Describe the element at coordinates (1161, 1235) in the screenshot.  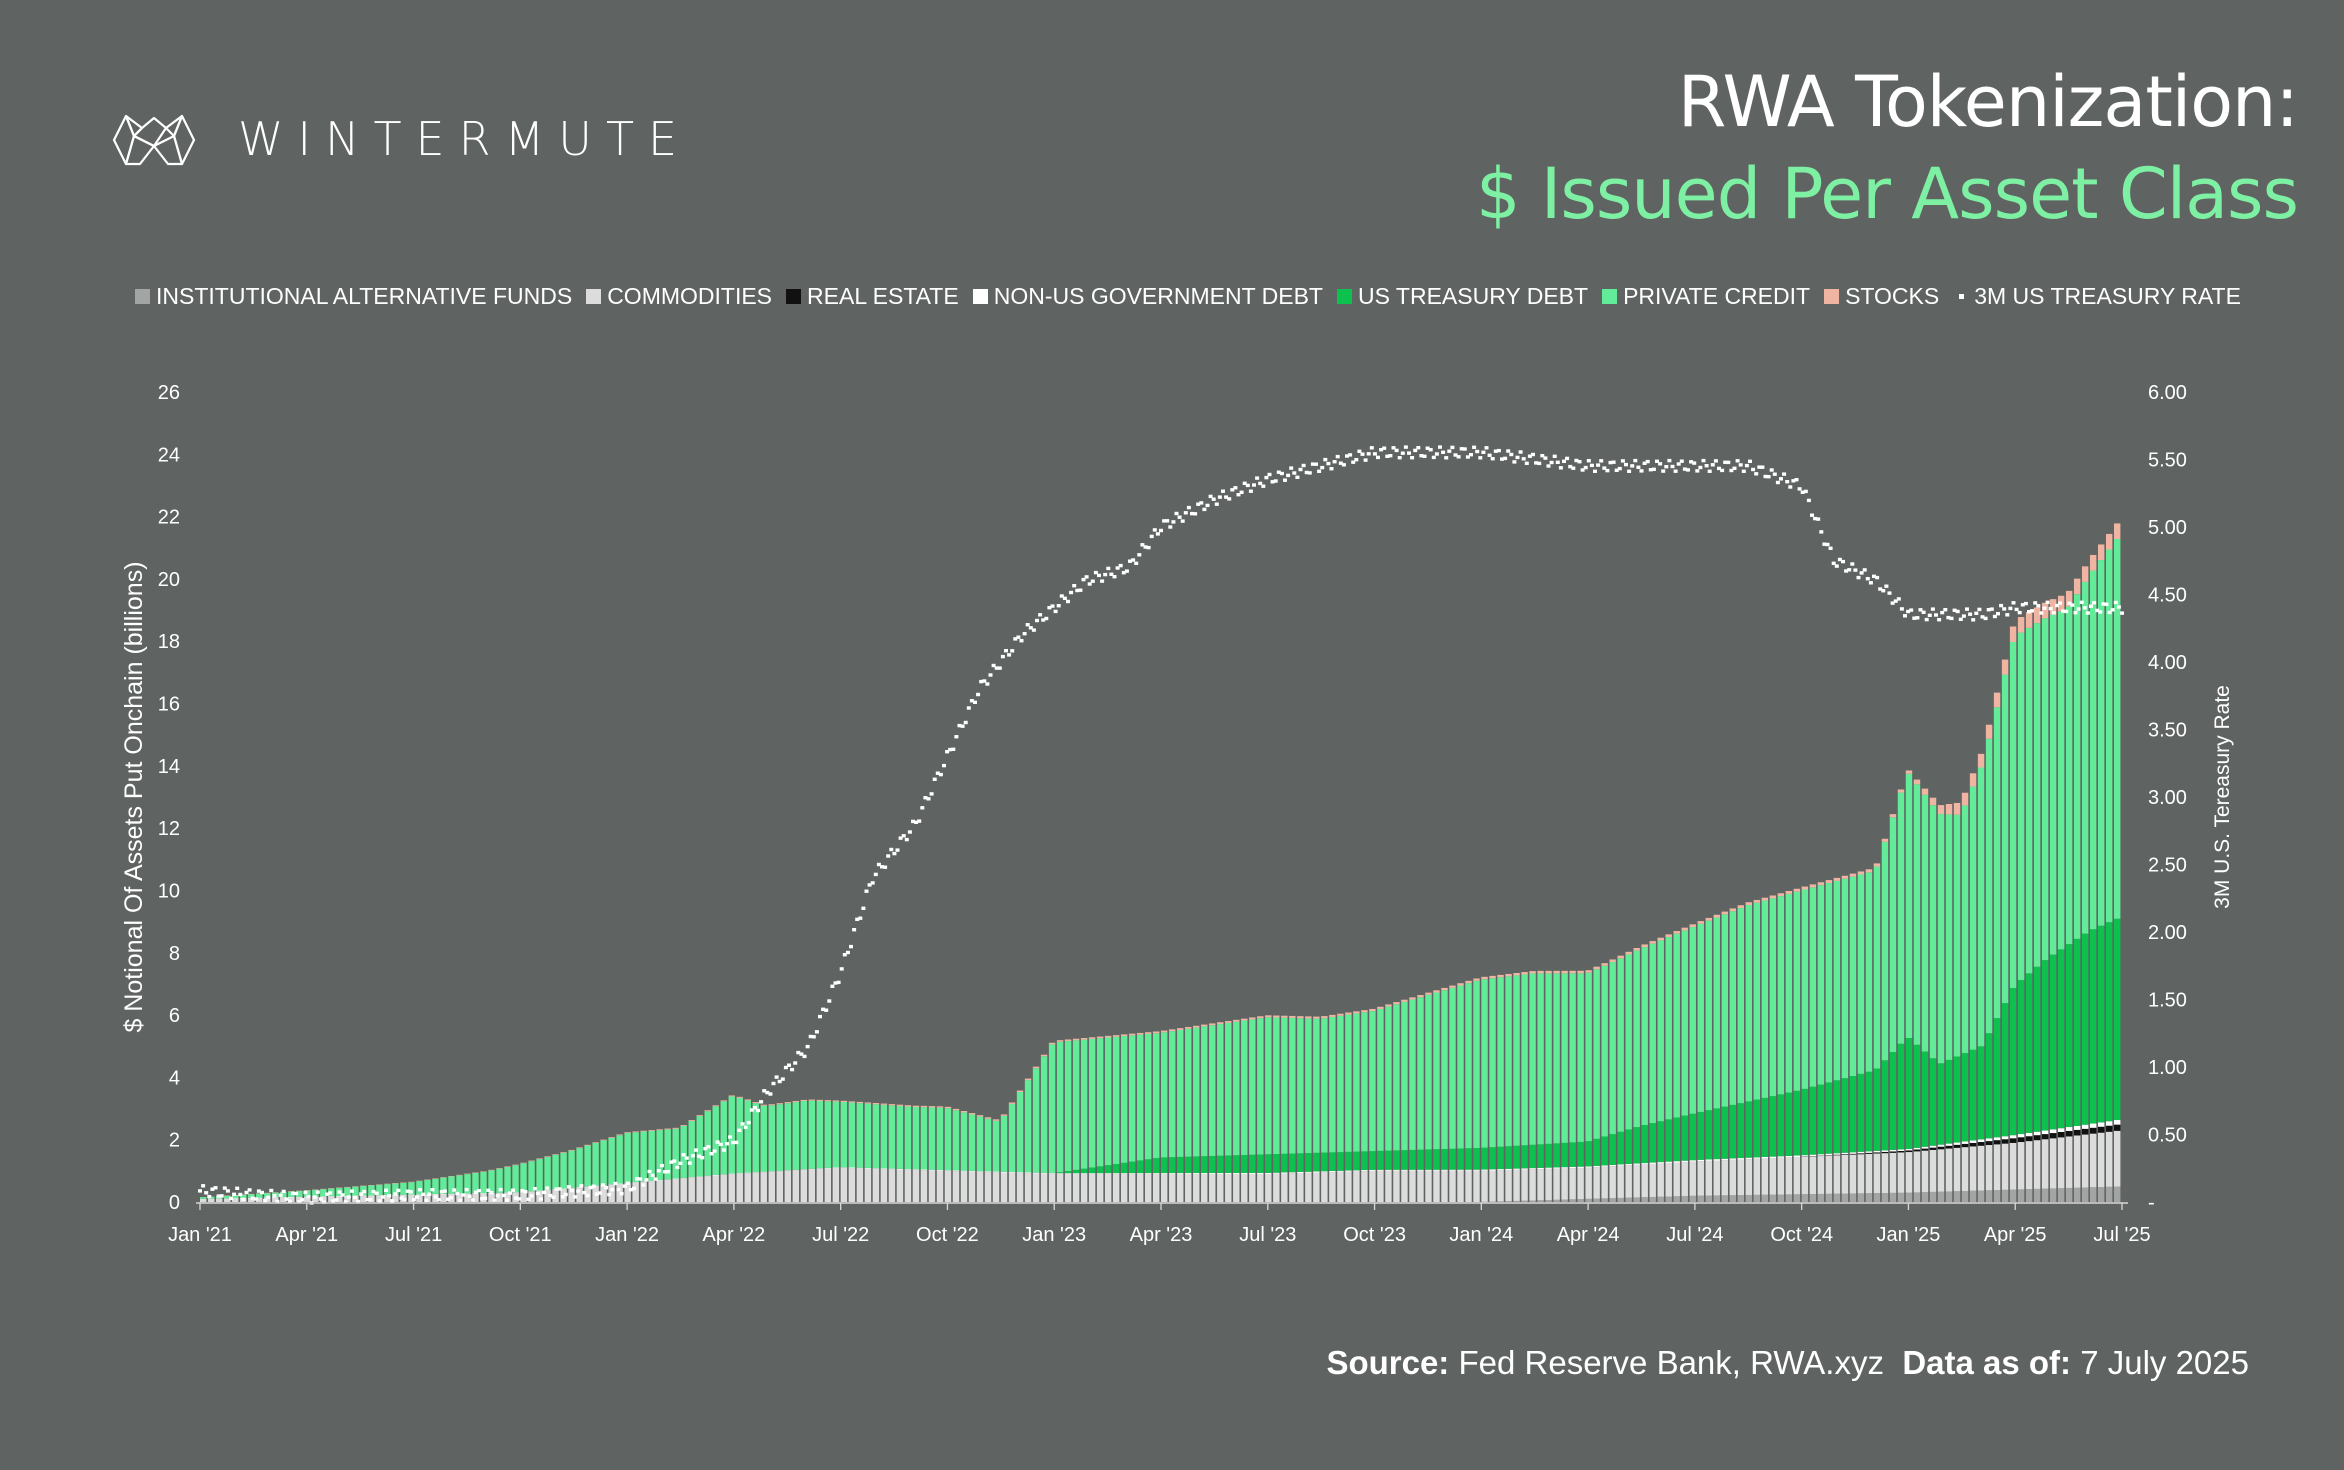
I see `x-tick-label: Apr '23` at that location.